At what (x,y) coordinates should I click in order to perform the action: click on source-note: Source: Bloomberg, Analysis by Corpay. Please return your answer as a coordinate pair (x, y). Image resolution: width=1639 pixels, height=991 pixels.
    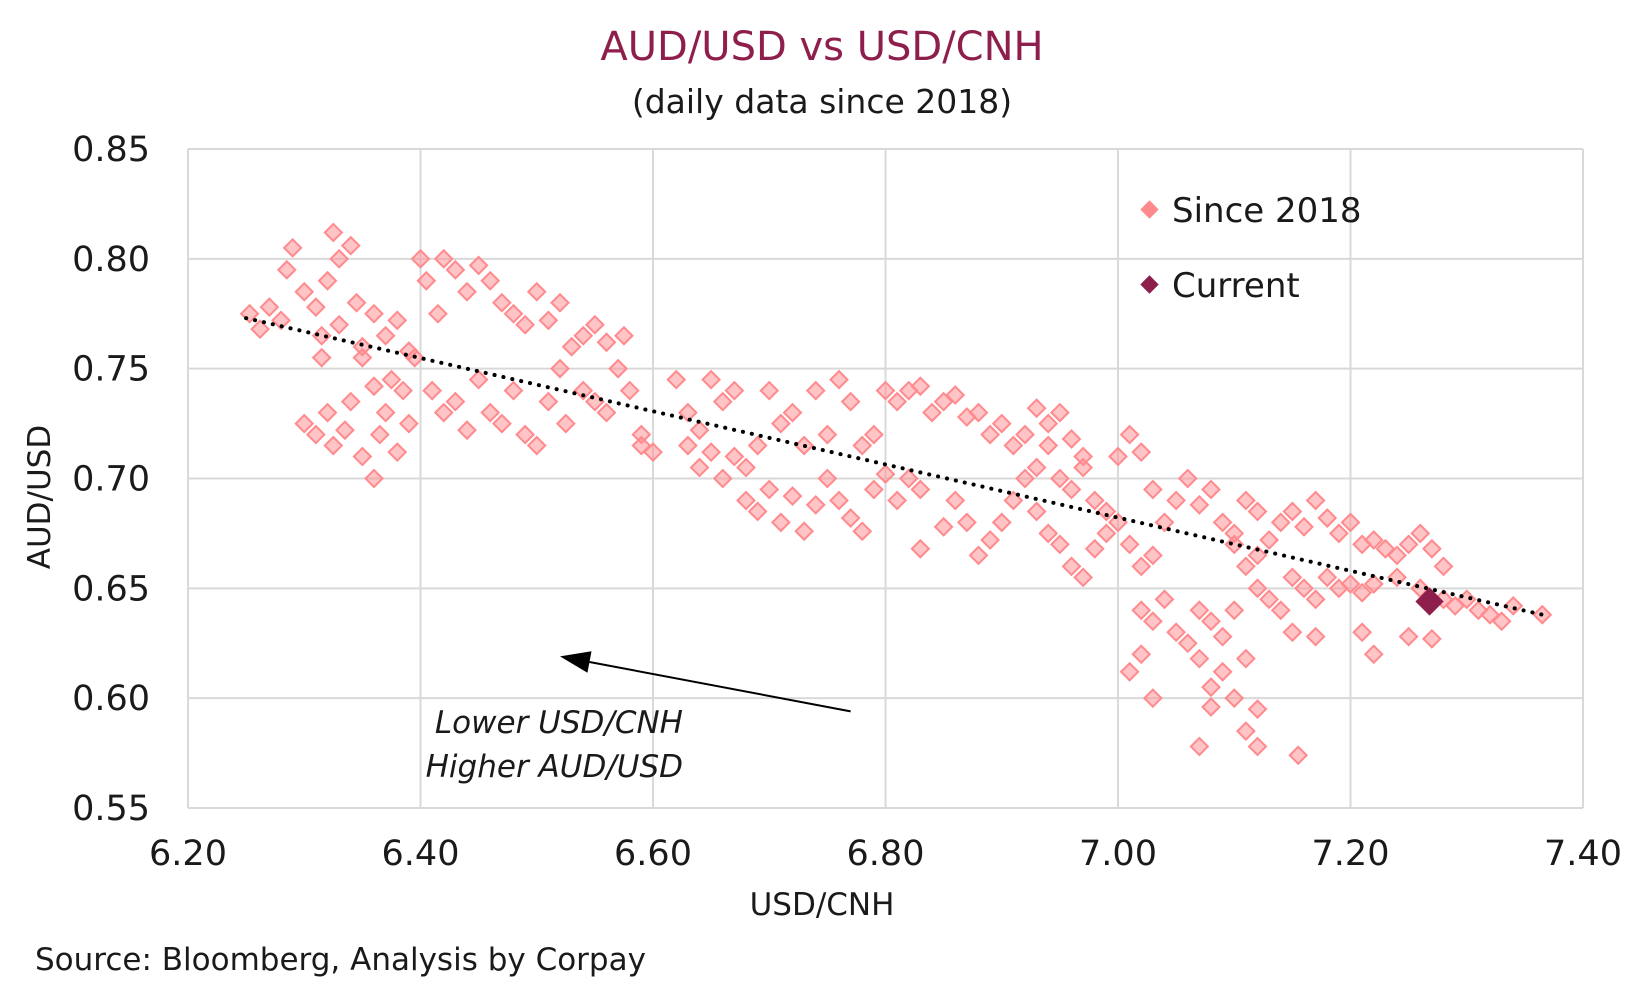
    Looking at the image, I should click on (340, 960).